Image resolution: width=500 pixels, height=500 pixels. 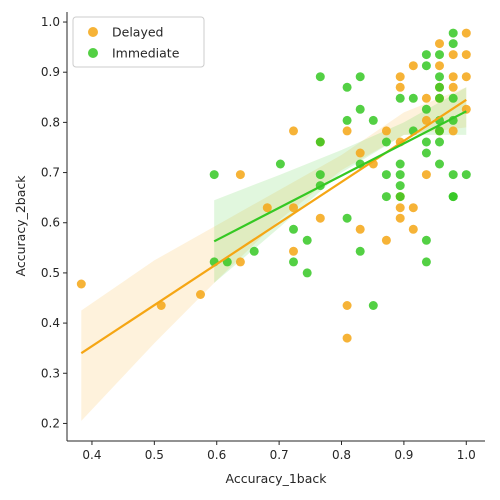 What do you see at coordinates (50, 22) in the screenshot?
I see `y-tick-label: 1.0` at bounding box center [50, 22].